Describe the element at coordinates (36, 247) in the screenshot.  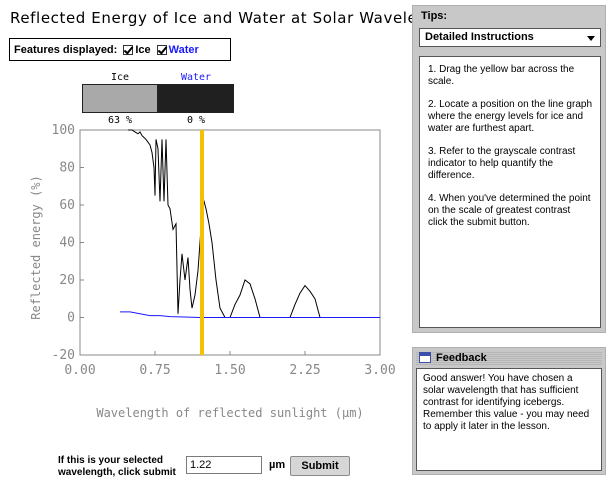
I see `y-axis-label: Reflected energy (%)` at that location.